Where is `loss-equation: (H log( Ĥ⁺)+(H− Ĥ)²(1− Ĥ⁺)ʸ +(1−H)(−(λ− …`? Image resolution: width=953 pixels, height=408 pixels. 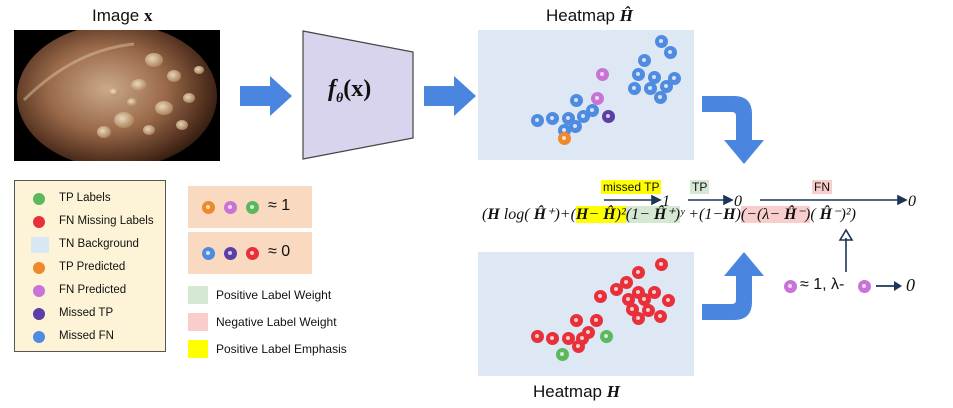 loss-equation: (H log( Ĥ⁺)+(H− Ĥ)²(1− Ĥ⁺)ʸ +(1−H)(−(λ− … is located at coordinates (669, 214).